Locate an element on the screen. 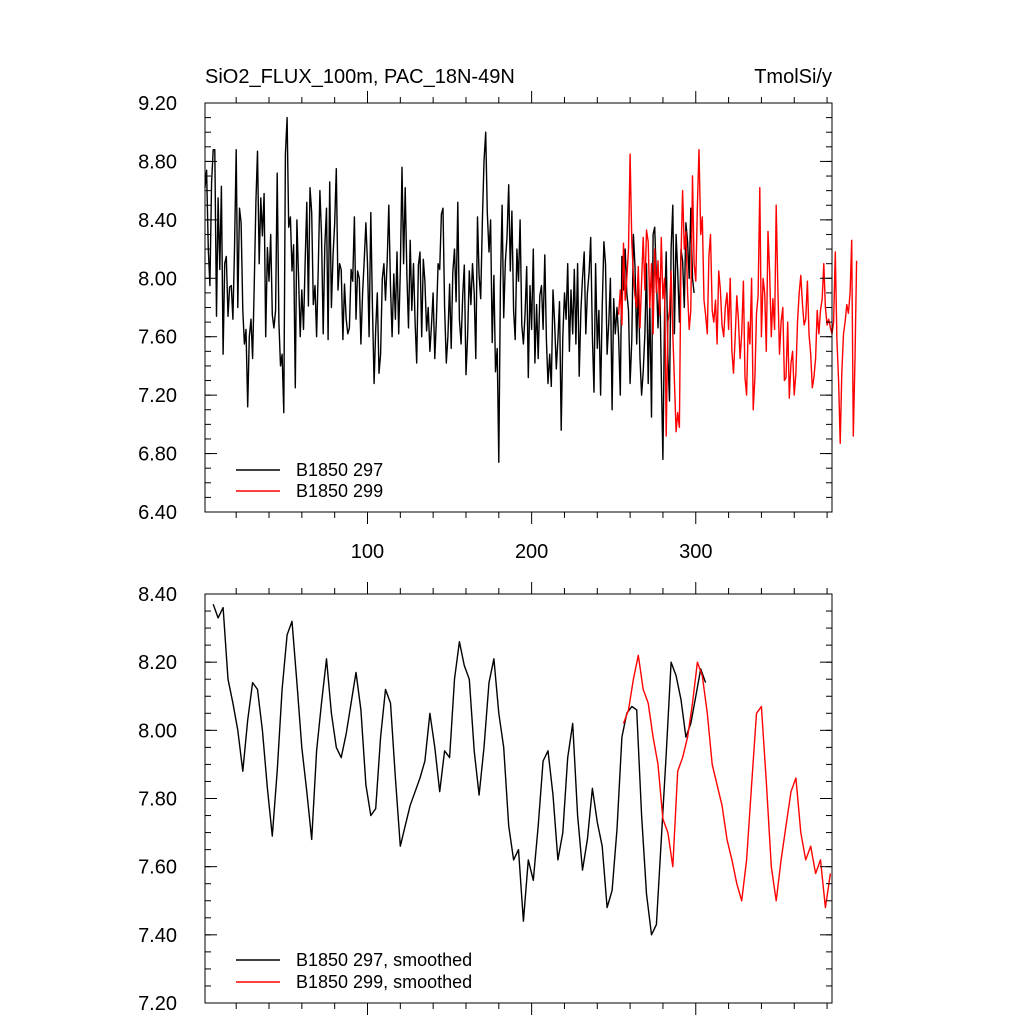  units-label: TmolSi/y is located at coordinates (793, 77).